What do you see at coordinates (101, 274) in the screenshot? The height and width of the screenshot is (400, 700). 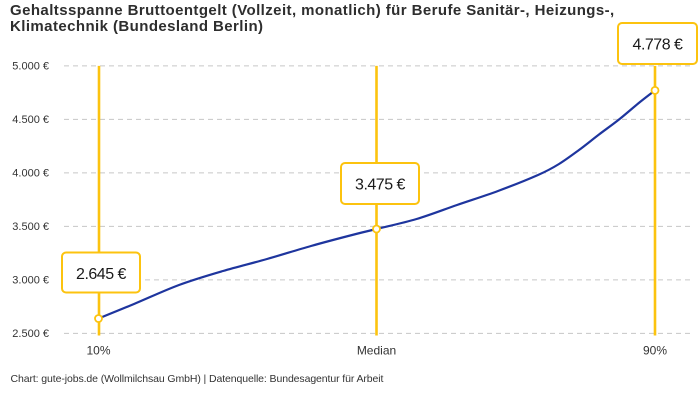 I see `svg-text: 2.645 €` at bounding box center [101, 274].